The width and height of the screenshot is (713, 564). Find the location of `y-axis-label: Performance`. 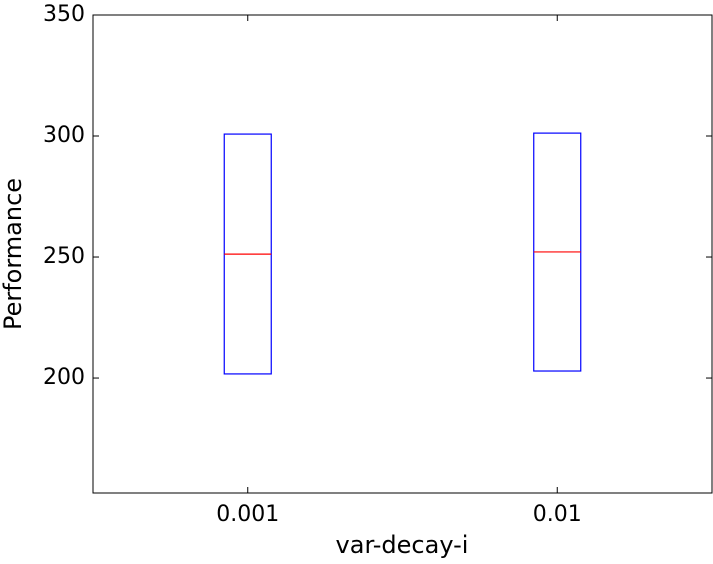

y-axis-label: Performance is located at coordinates (13, 254).